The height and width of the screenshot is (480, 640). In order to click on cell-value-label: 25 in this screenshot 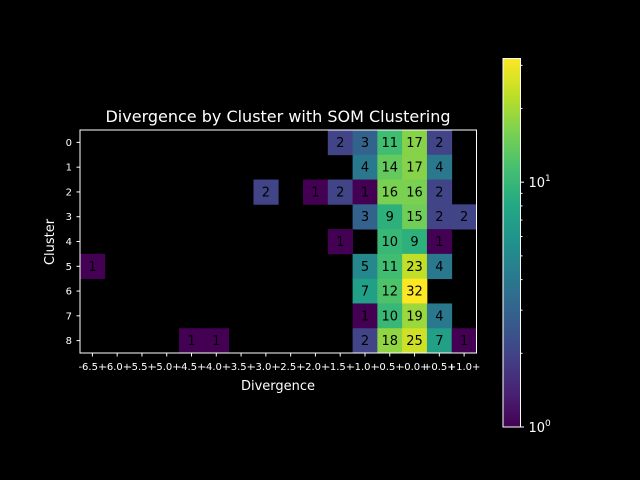, I will do `click(414, 341)`.